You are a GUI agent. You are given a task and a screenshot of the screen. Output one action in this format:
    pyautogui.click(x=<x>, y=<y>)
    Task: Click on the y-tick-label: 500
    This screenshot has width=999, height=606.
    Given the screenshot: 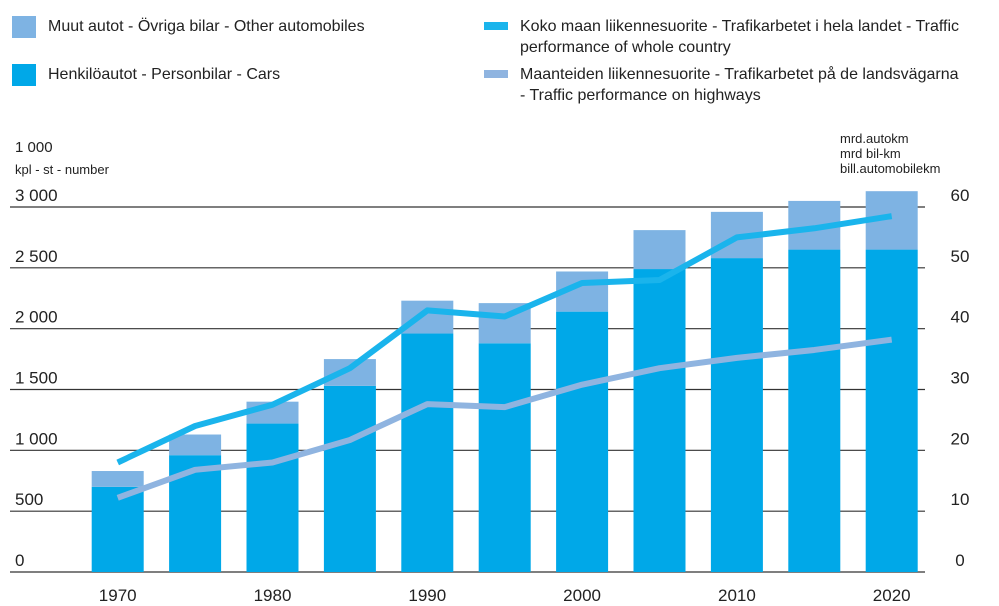 What is the action you would take?
    pyautogui.click(x=29, y=499)
    